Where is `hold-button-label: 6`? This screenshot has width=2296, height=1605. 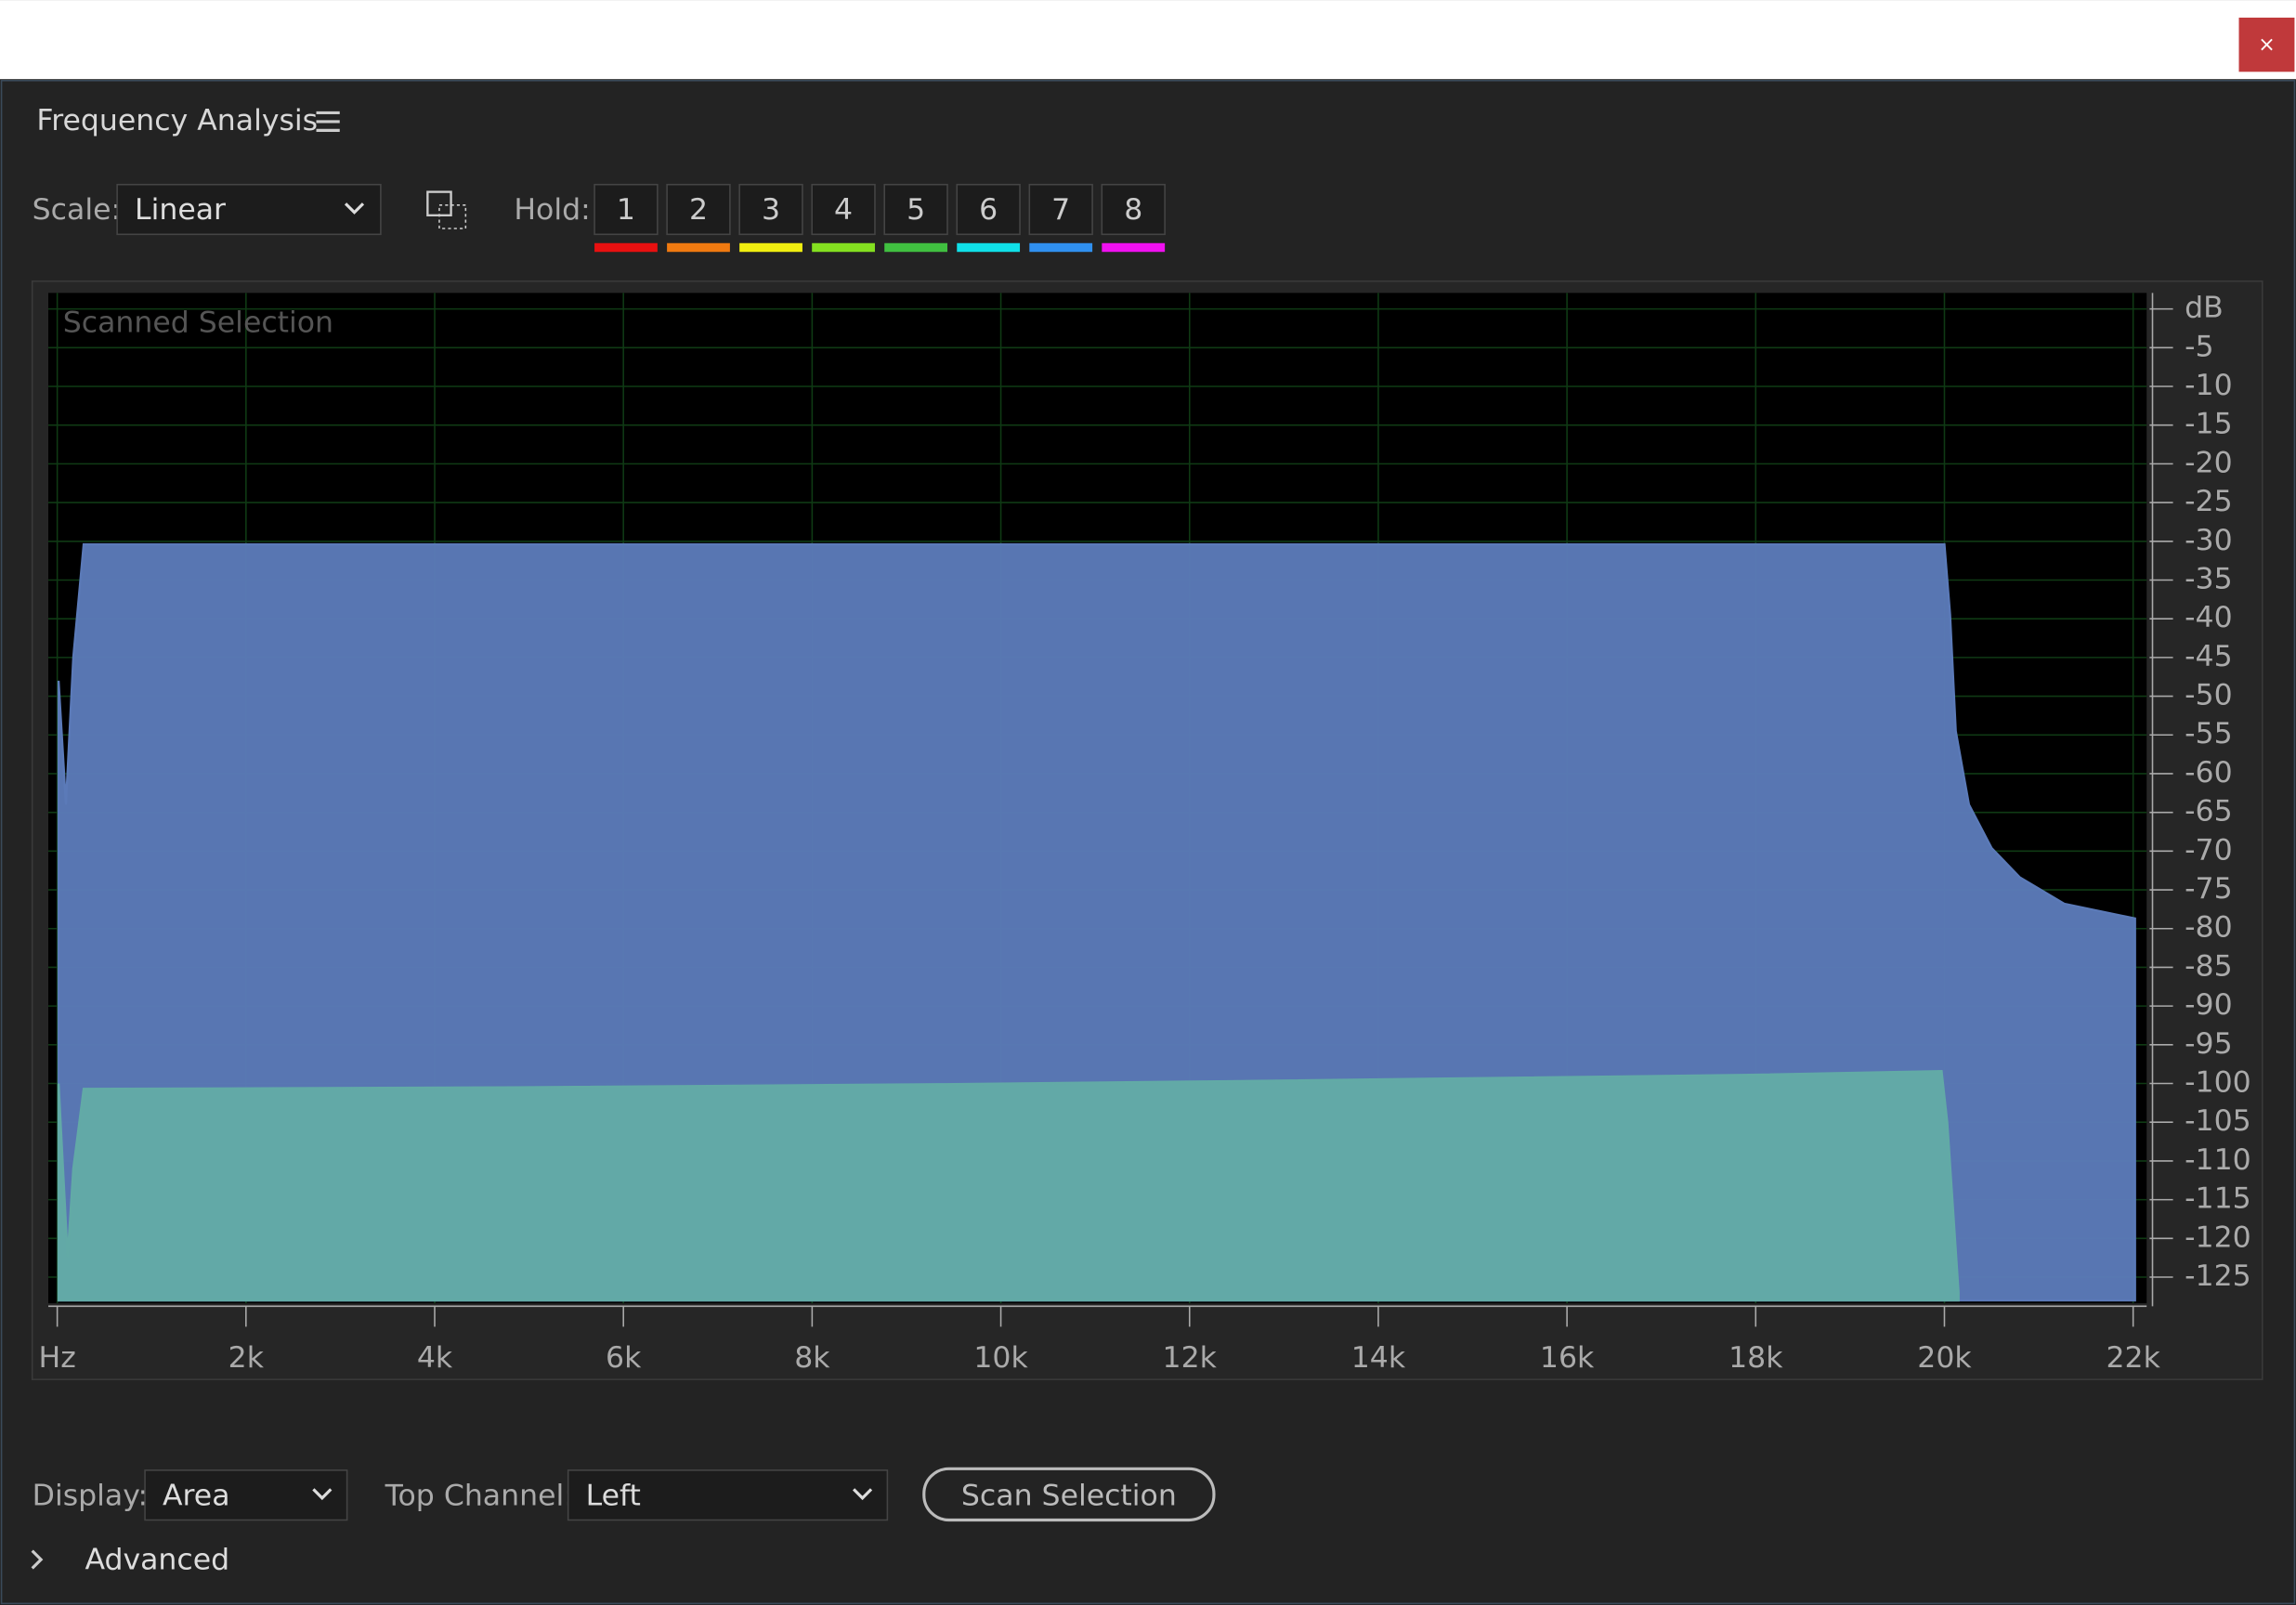 hold-button-label: 6 is located at coordinates (988, 210).